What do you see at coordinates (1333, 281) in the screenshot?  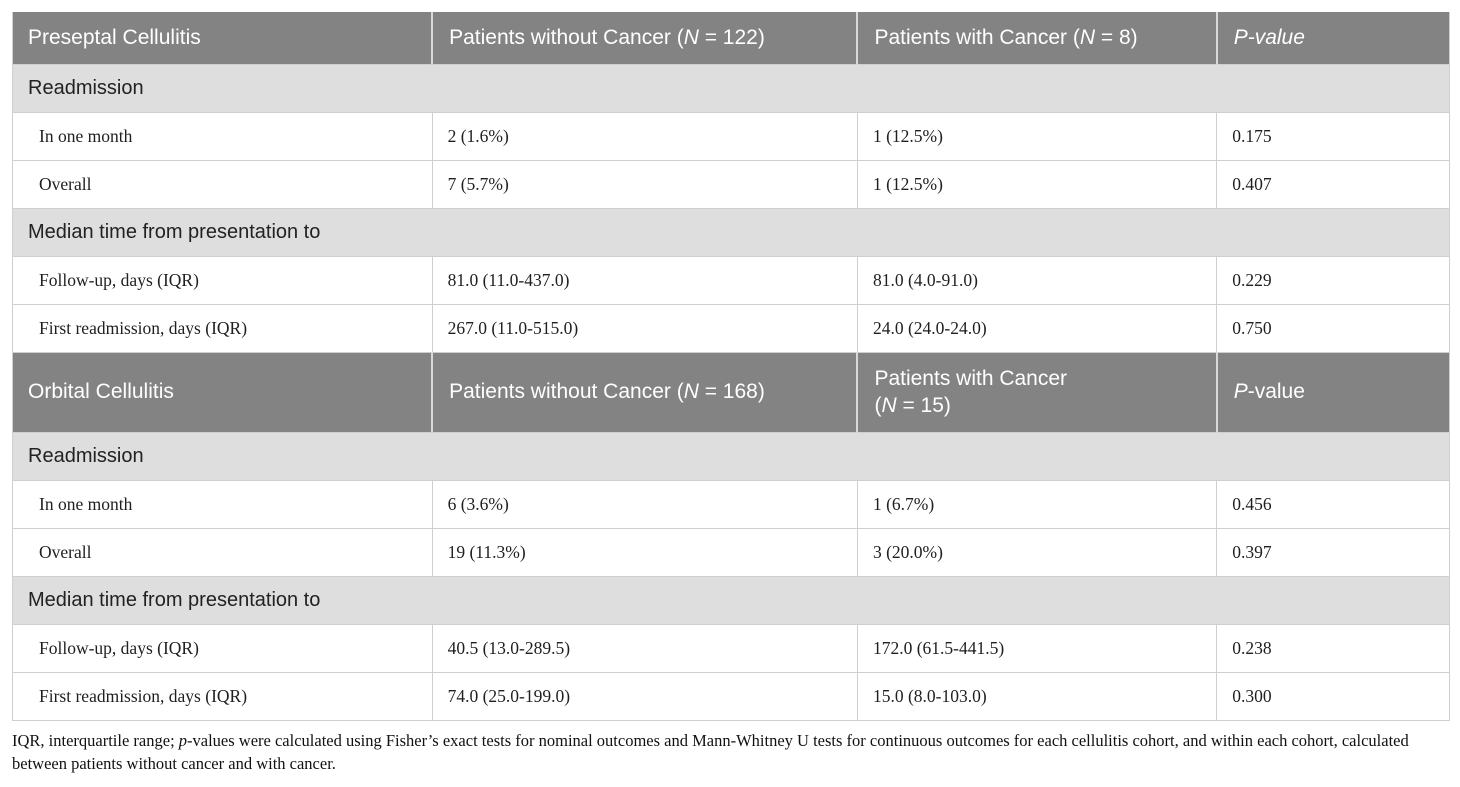 I see `cell-p-value: 0.229` at bounding box center [1333, 281].